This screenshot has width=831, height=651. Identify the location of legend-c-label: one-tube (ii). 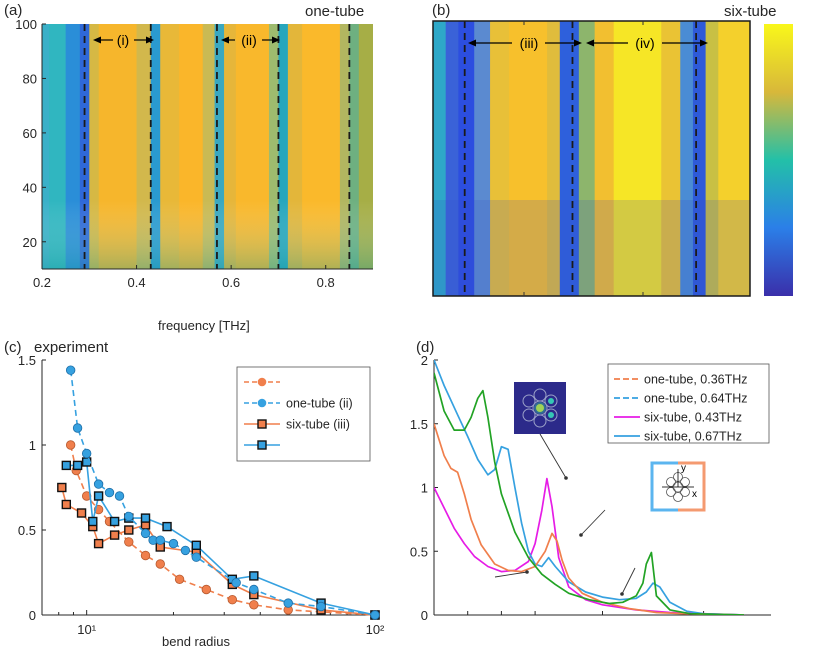
(319, 404).